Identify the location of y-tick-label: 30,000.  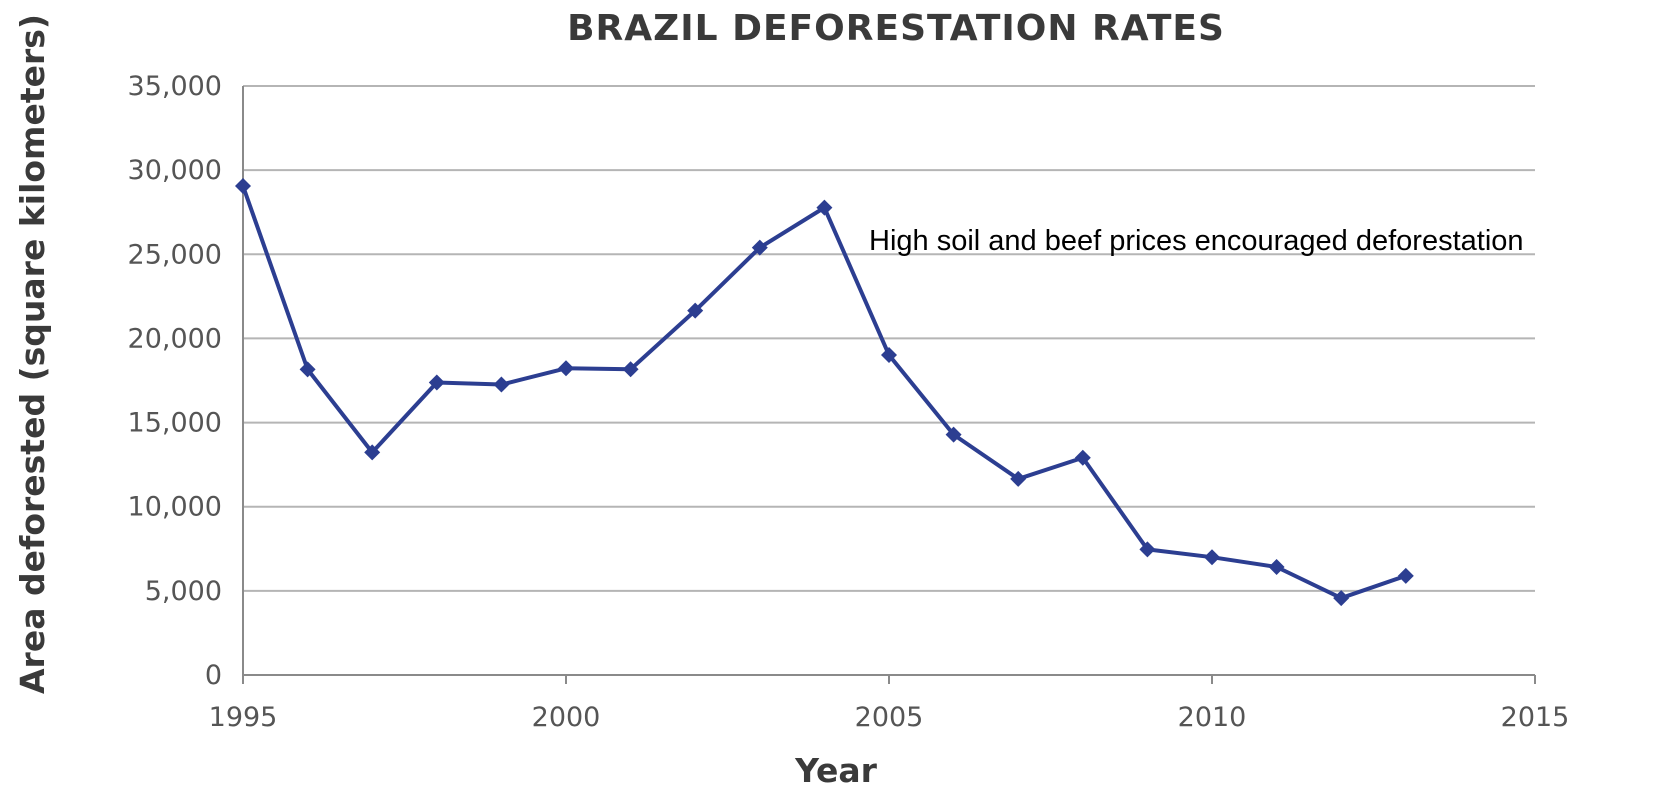
(175, 170).